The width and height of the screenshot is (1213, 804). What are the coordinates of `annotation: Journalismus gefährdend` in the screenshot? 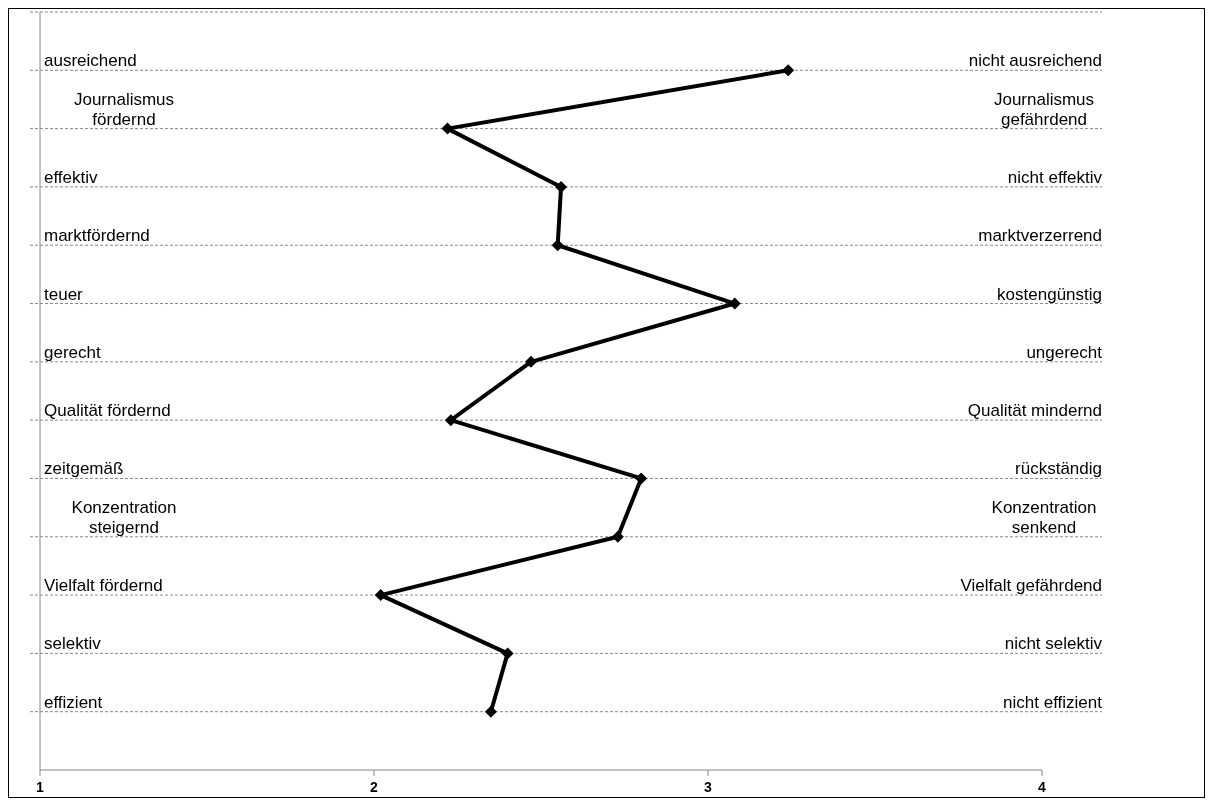 It's located at (1044, 109).